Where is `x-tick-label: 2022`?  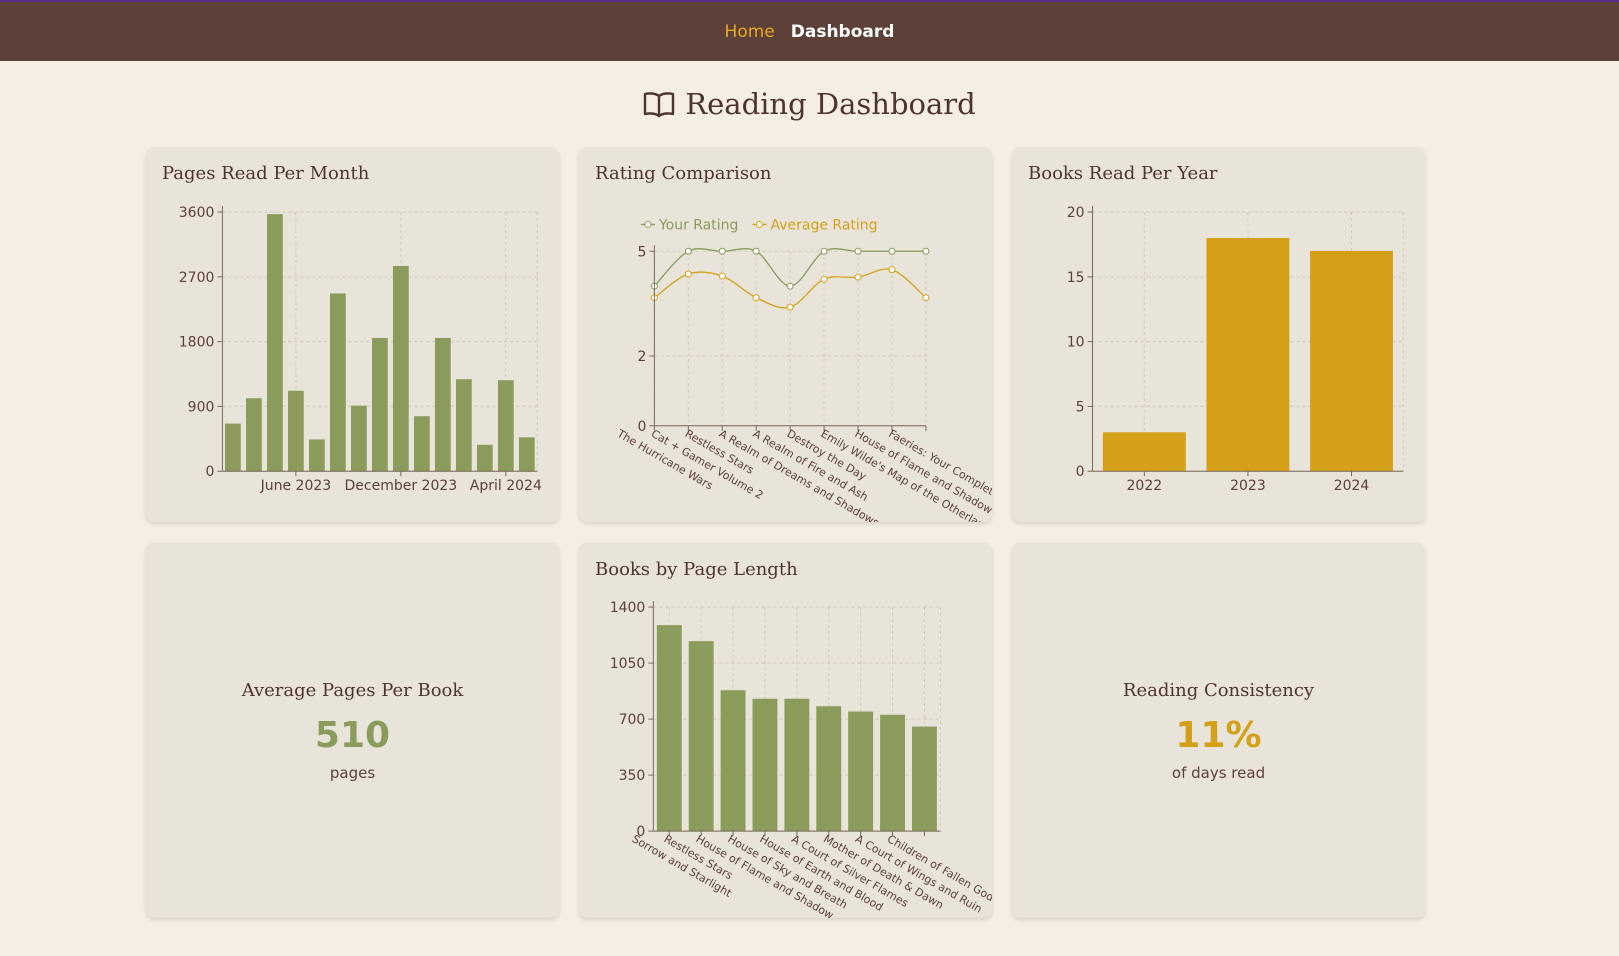
x-tick-label: 2022 is located at coordinates (1145, 486).